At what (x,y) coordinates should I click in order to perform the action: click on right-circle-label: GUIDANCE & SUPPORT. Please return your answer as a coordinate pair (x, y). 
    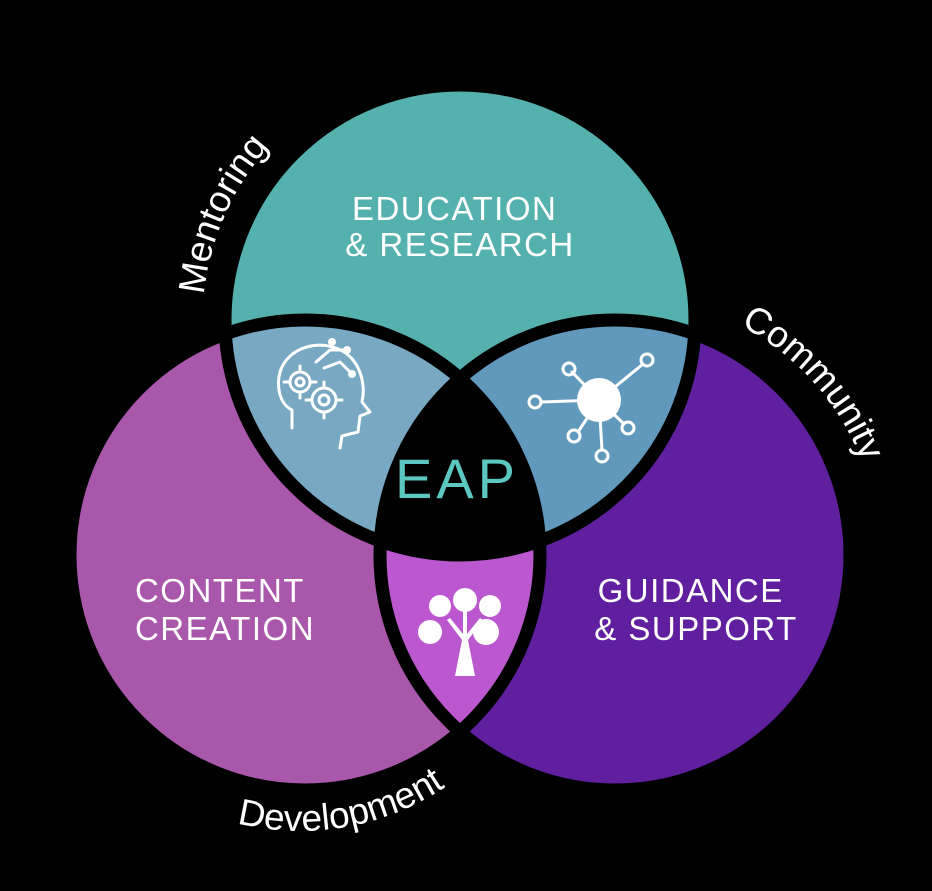
    Looking at the image, I should click on (696, 609).